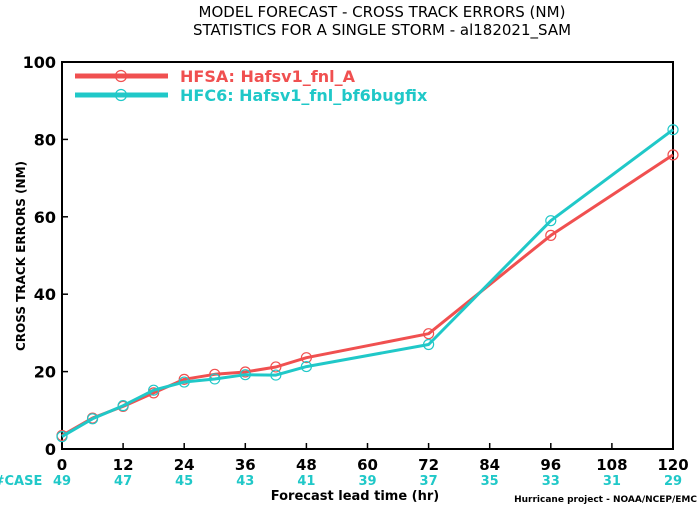 The image size is (700, 506). Describe the element at coordinates (268, 76) in the screenshot. I see `legend-label: HFSA: Hafsv1_fnl_A` at that location.